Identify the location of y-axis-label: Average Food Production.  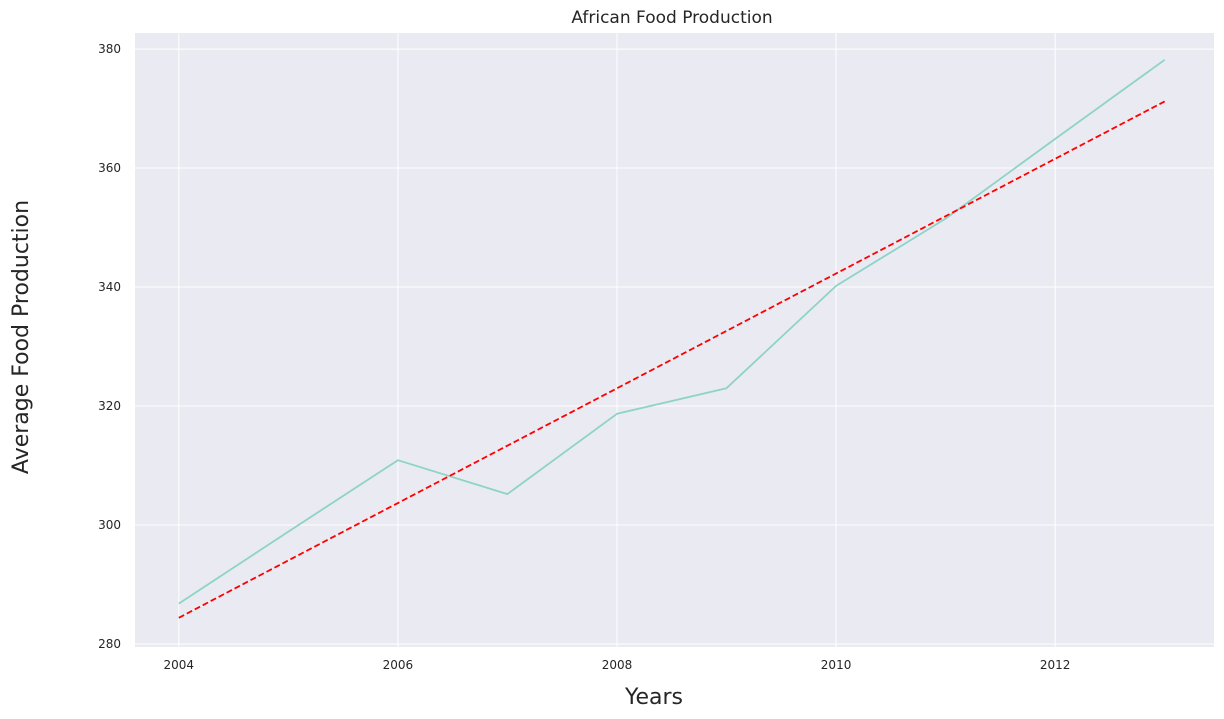
(21, 337).